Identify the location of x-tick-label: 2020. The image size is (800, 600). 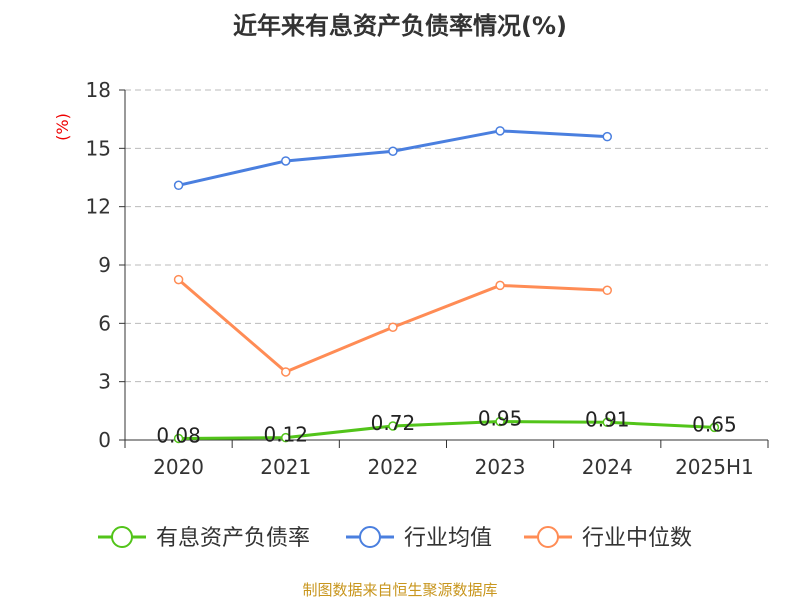
(178, 467).